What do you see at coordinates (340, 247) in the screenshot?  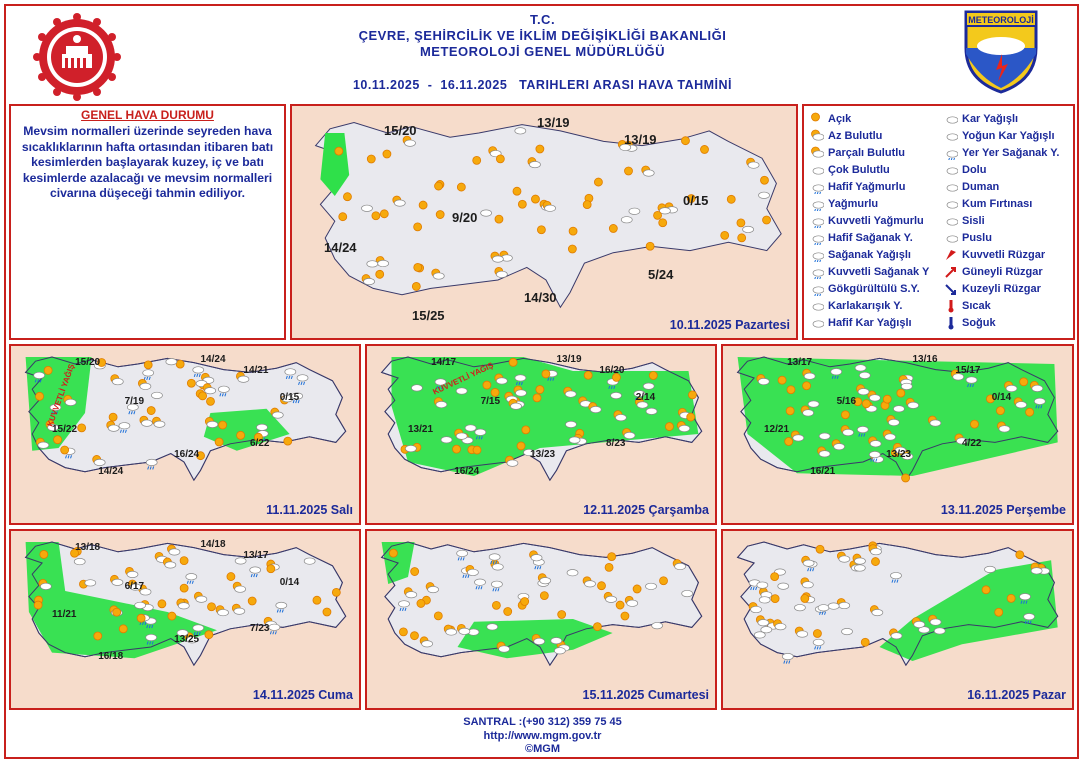 I see `main-temp-6: 14/24` at bounding box center [340, 247].